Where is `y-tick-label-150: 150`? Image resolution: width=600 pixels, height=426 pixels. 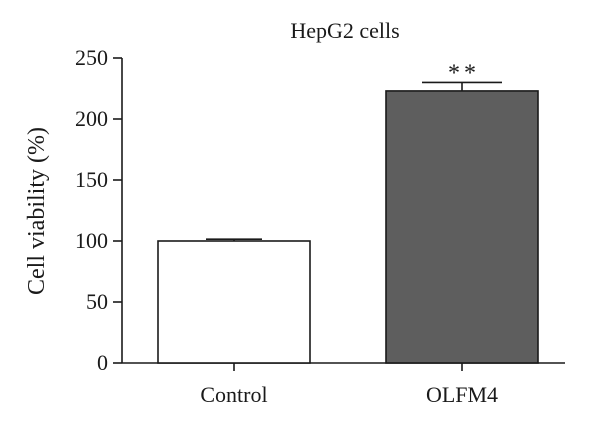 y-tick-label-150: 150 is located at coordinates (91, 179).